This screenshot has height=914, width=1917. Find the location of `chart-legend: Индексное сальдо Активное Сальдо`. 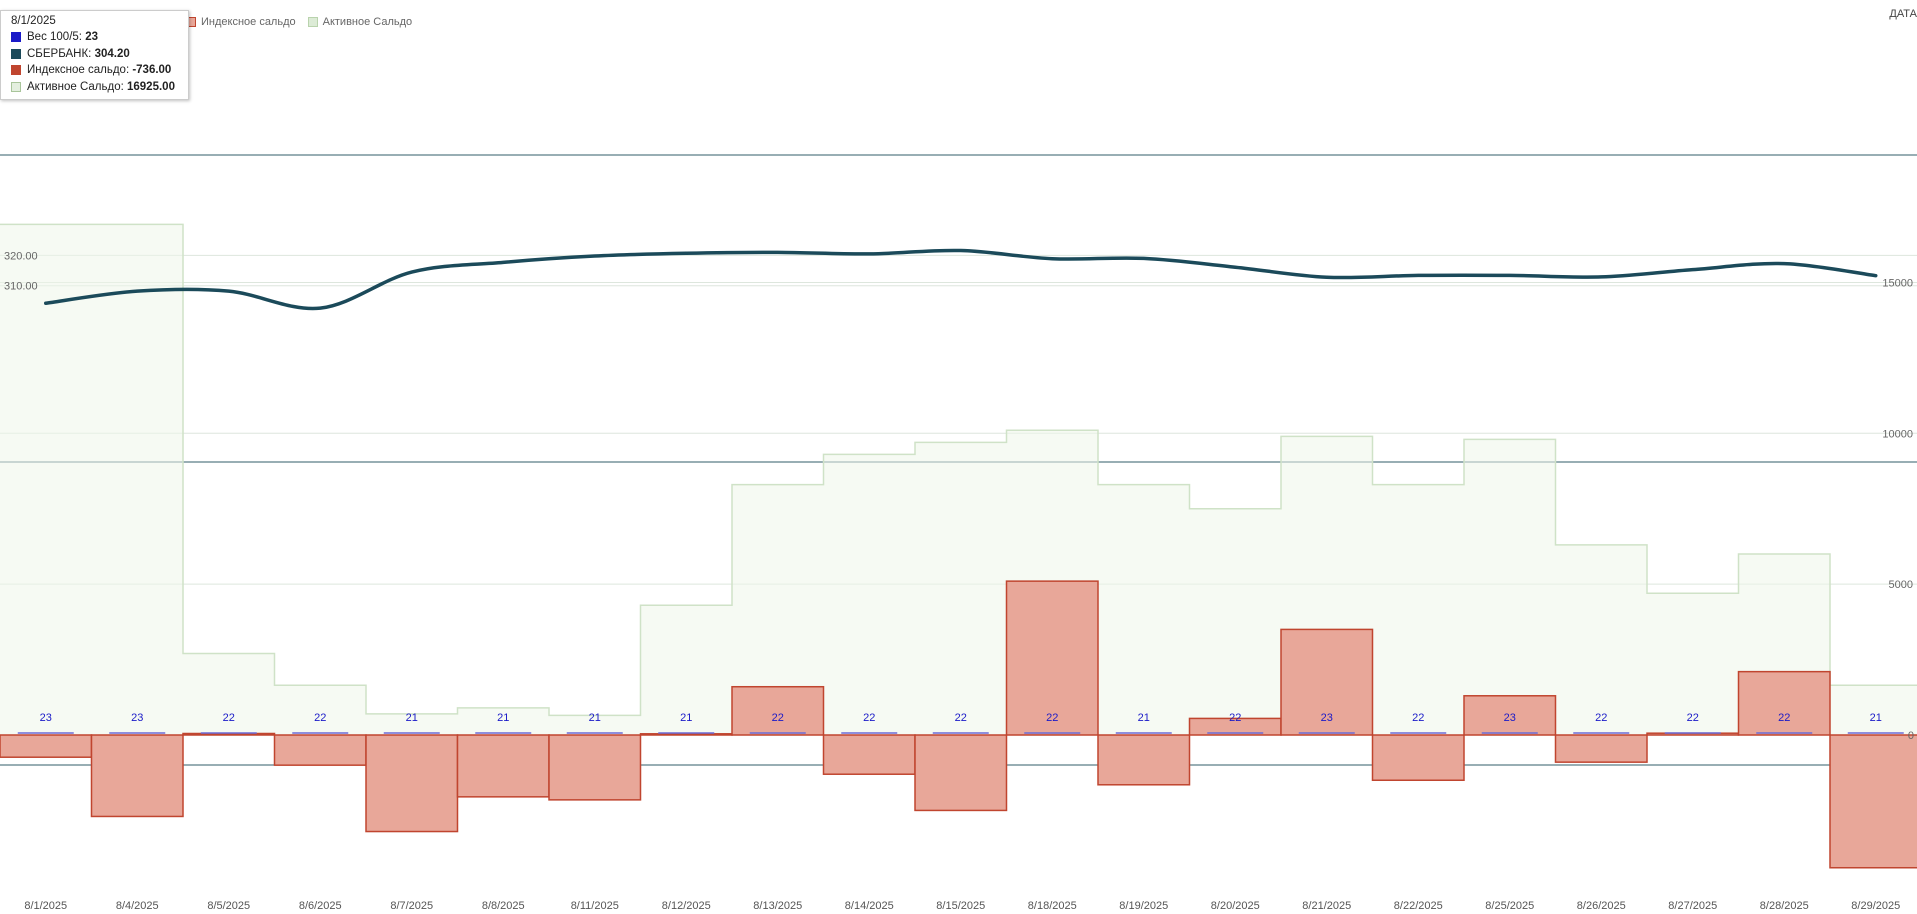

chart-legend: Индексное сальдо Активное Сальдо is located at coordinates (299, 22).